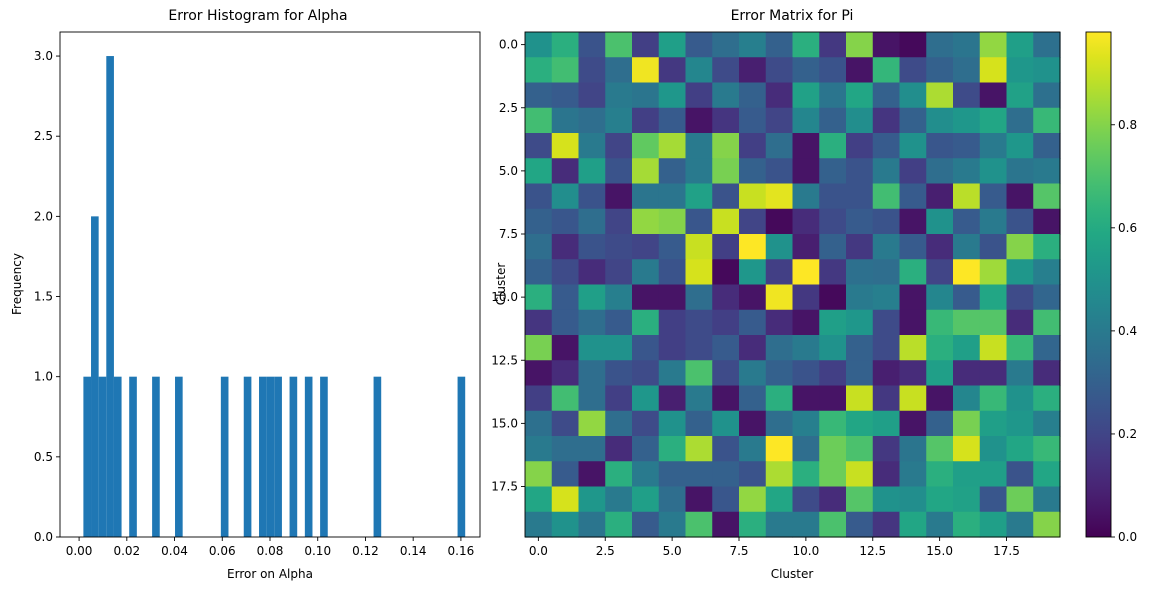  I want to click on histogram-x-tick-label: 0.06, so click(222, 551).